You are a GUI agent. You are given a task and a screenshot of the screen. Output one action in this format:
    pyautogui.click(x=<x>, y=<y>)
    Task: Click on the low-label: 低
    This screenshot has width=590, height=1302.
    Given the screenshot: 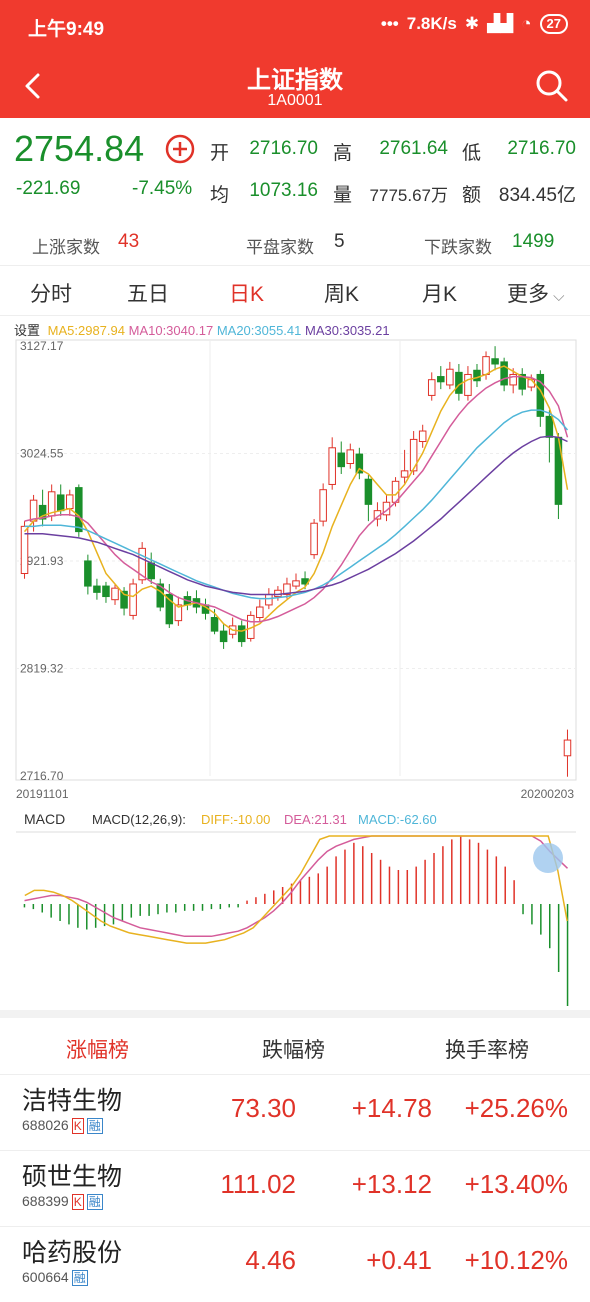 What is the action you would take?
    pyautogui.click(x=472, y=153)
    